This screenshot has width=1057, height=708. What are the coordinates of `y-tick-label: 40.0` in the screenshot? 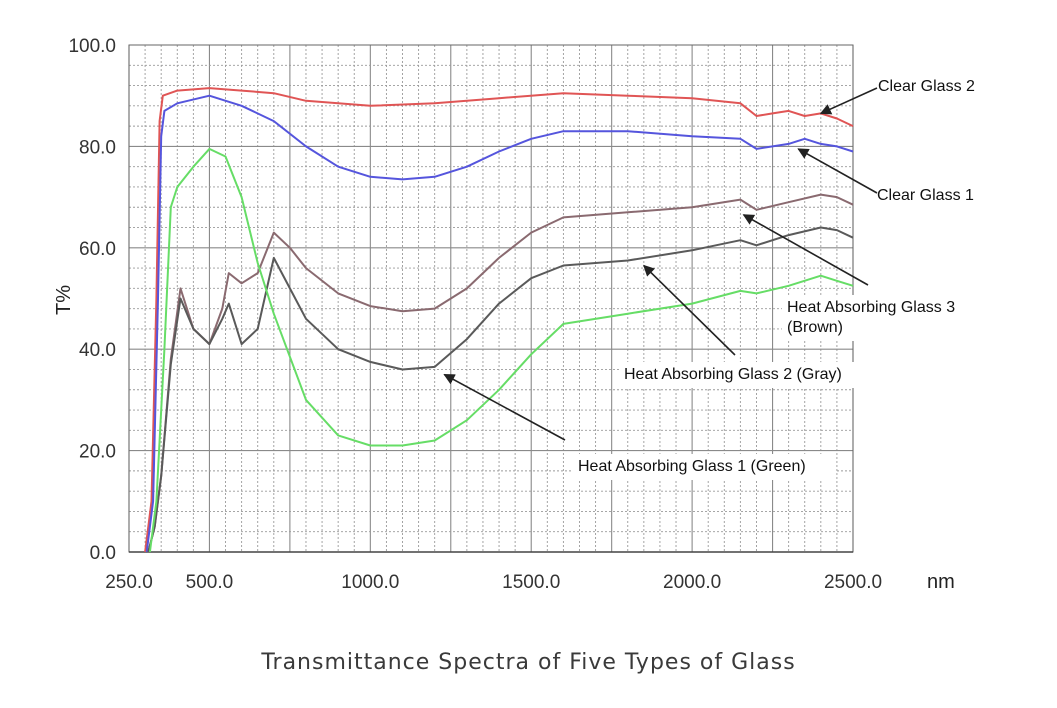 It's located at (97, 350).